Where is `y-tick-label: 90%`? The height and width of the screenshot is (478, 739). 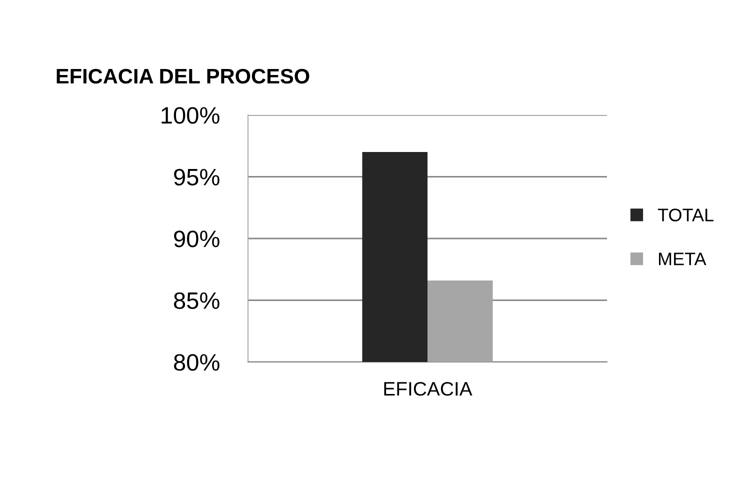
y-tick-label: 90% is located at coordinates (197, 239).